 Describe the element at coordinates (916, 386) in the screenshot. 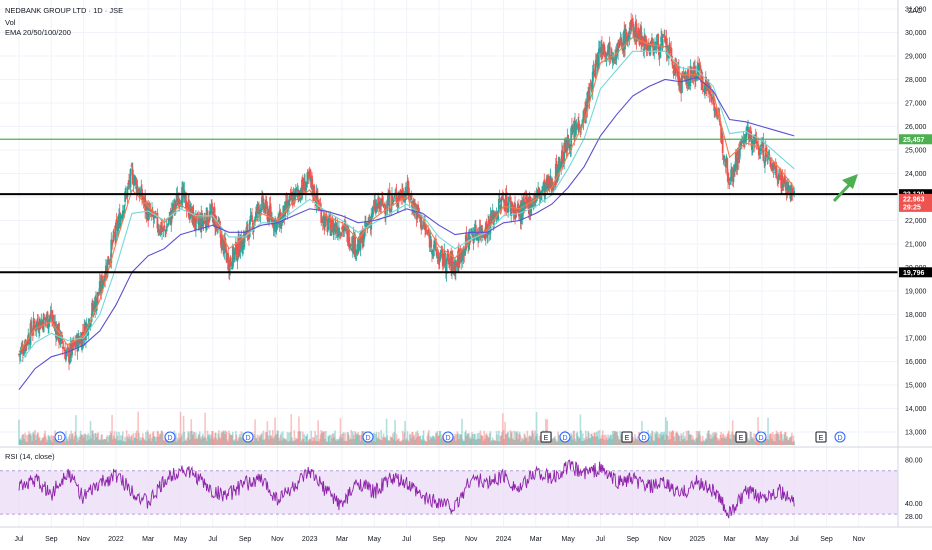

I see `price-tick: 15,000` at that location.